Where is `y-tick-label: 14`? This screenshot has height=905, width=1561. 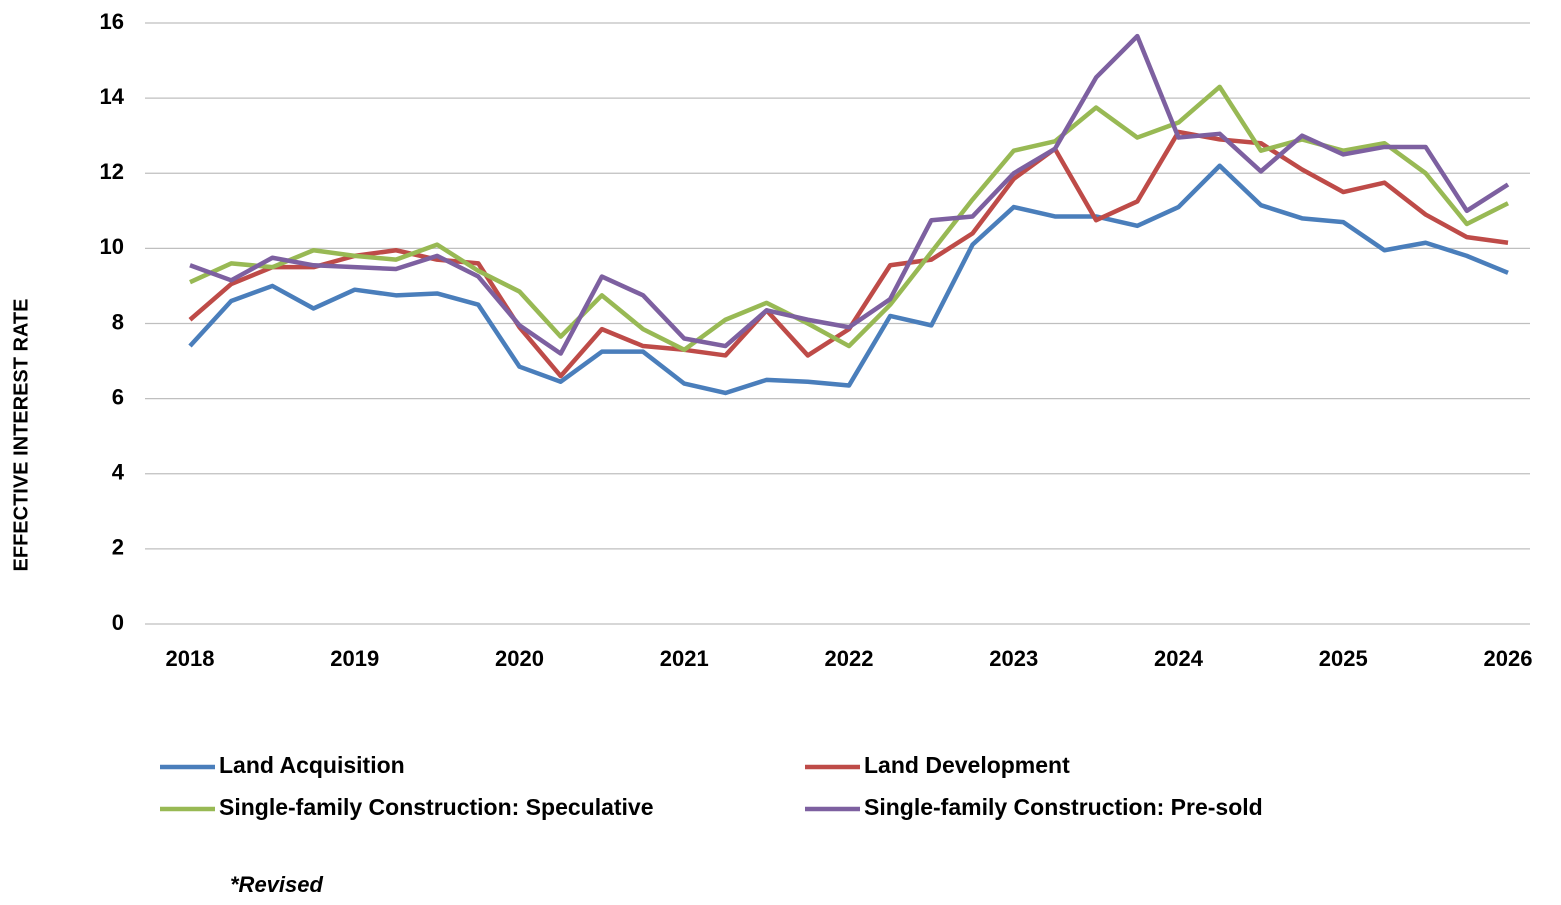
y-tick-label: 14 is located at coordinates (112, 96).